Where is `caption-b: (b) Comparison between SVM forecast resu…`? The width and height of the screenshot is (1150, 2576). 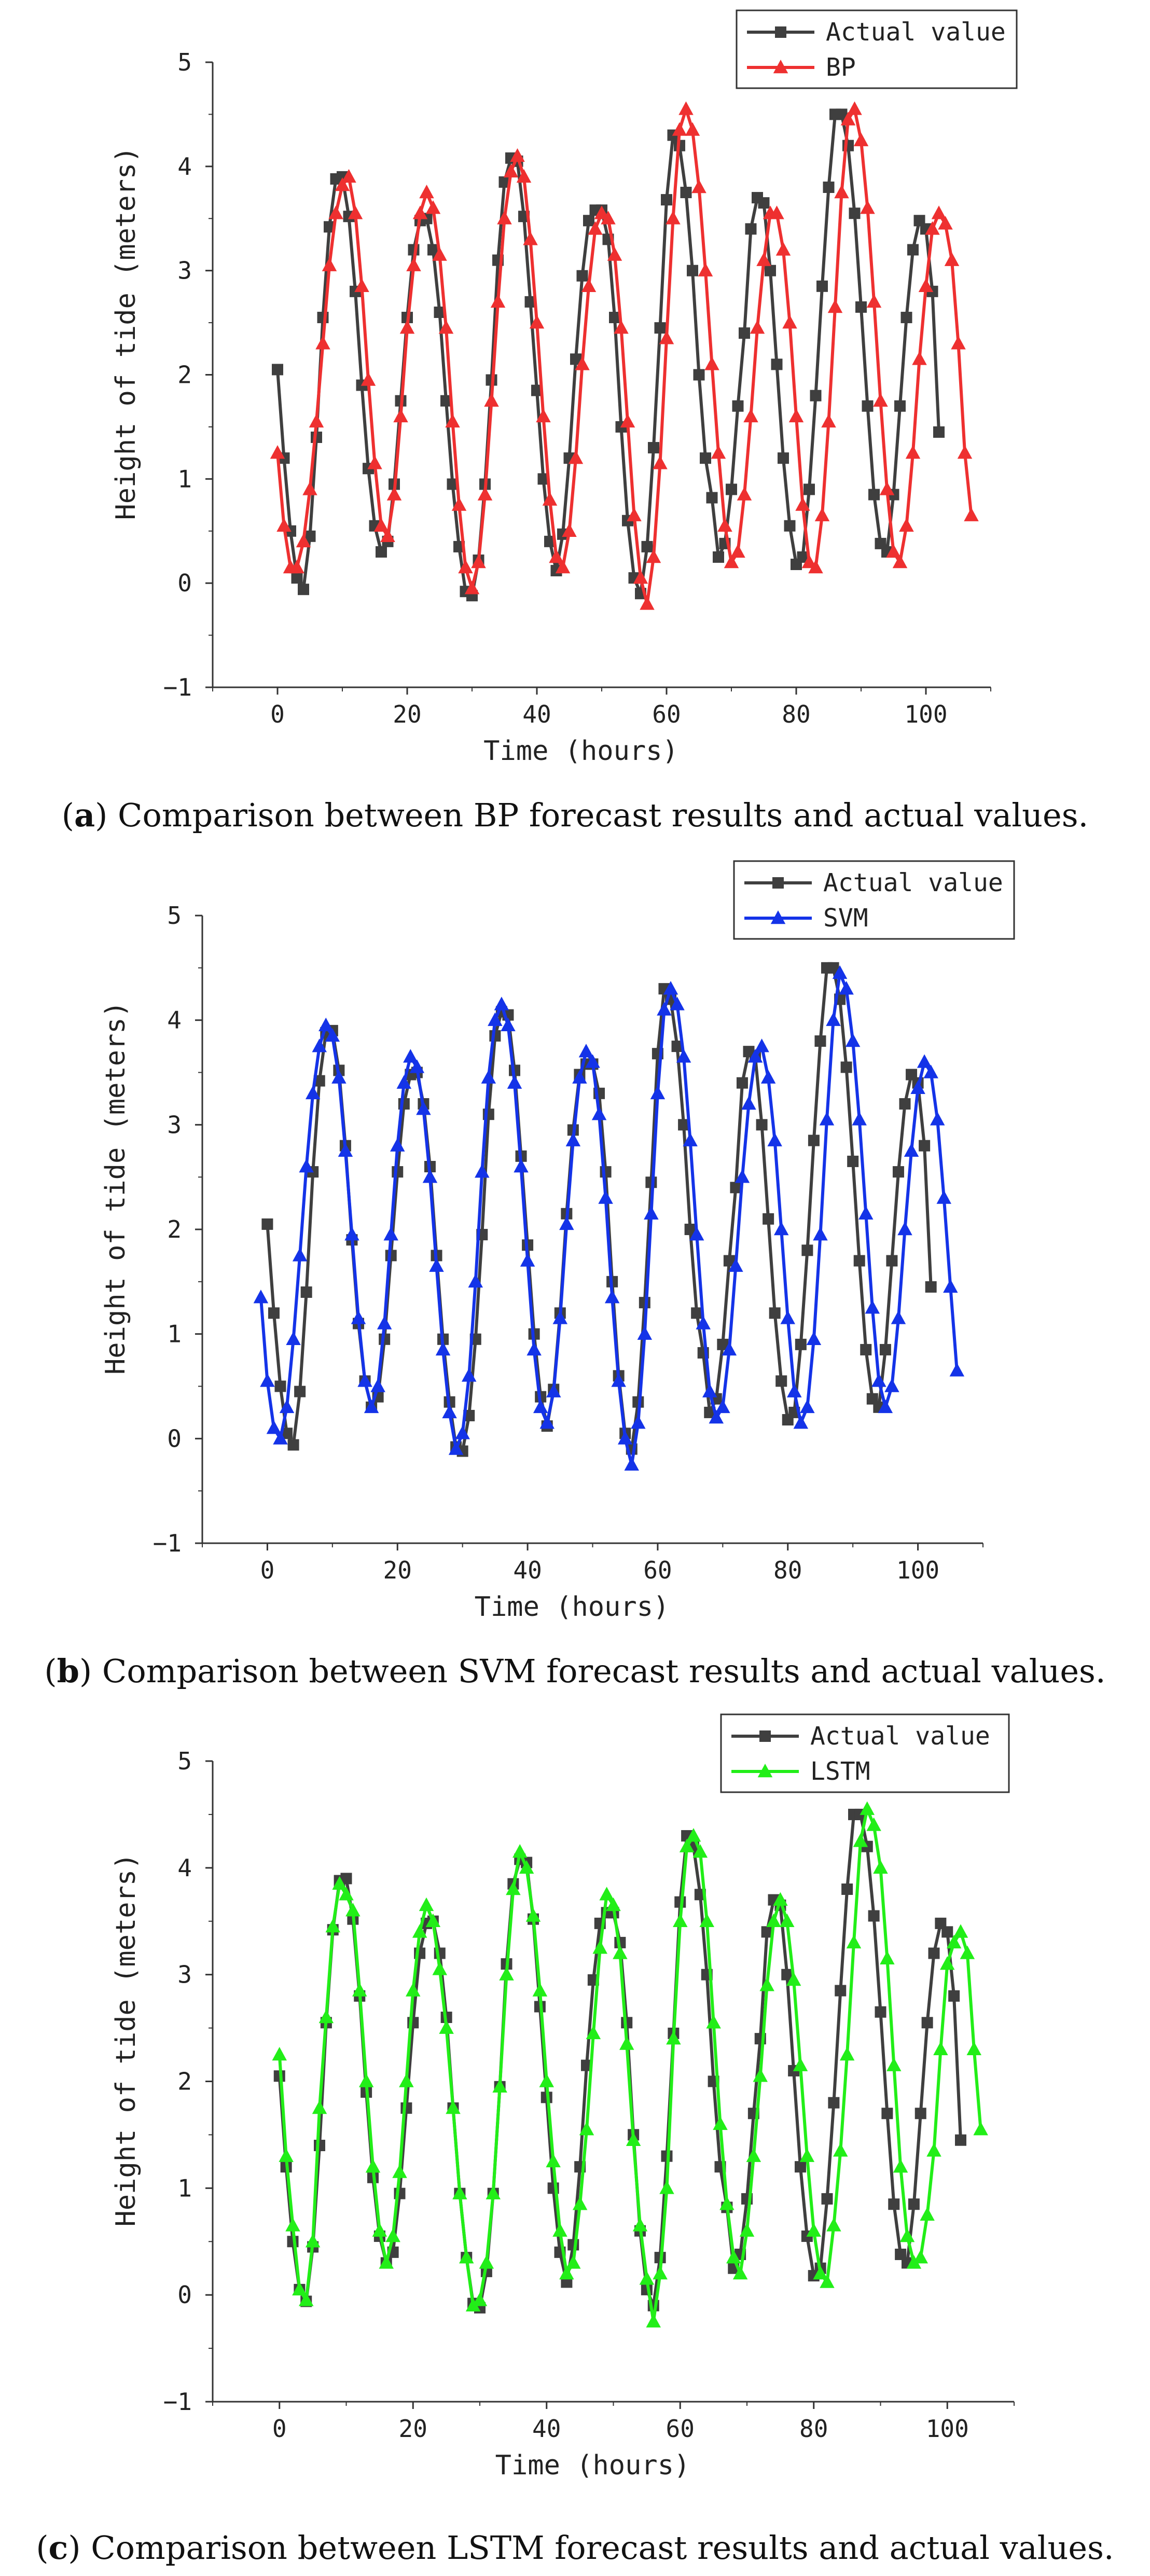 caption-b: (b) Comparison between SVM forecast resu… is located at coordinates (575, 1671).